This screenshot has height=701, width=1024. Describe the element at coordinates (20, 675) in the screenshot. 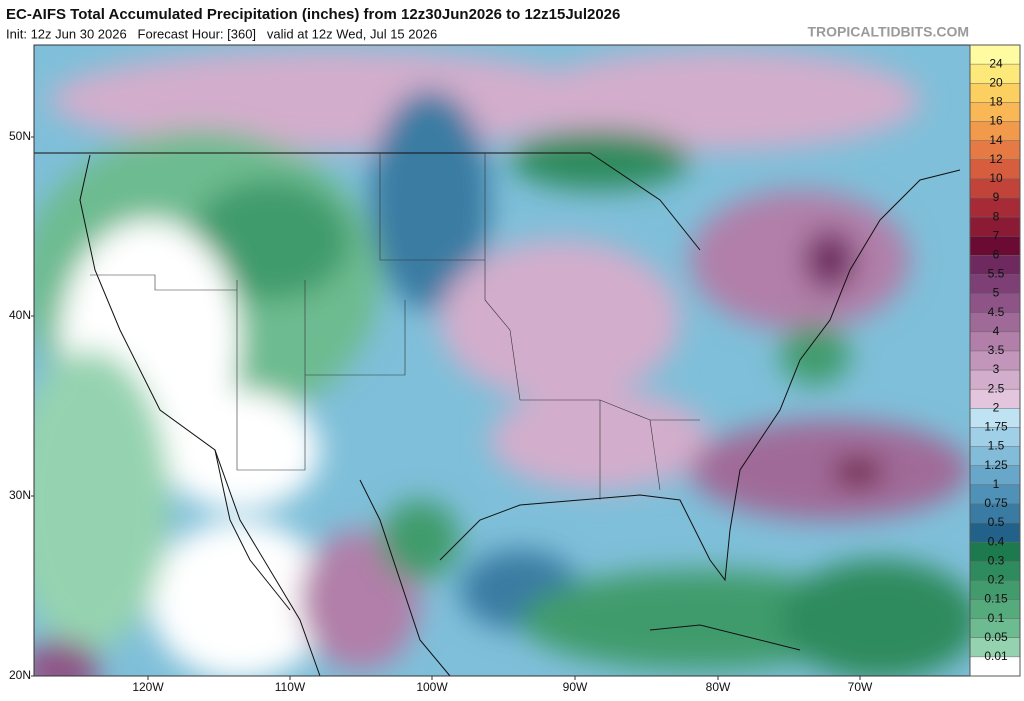

I see `lat-label: 20N` at that location.